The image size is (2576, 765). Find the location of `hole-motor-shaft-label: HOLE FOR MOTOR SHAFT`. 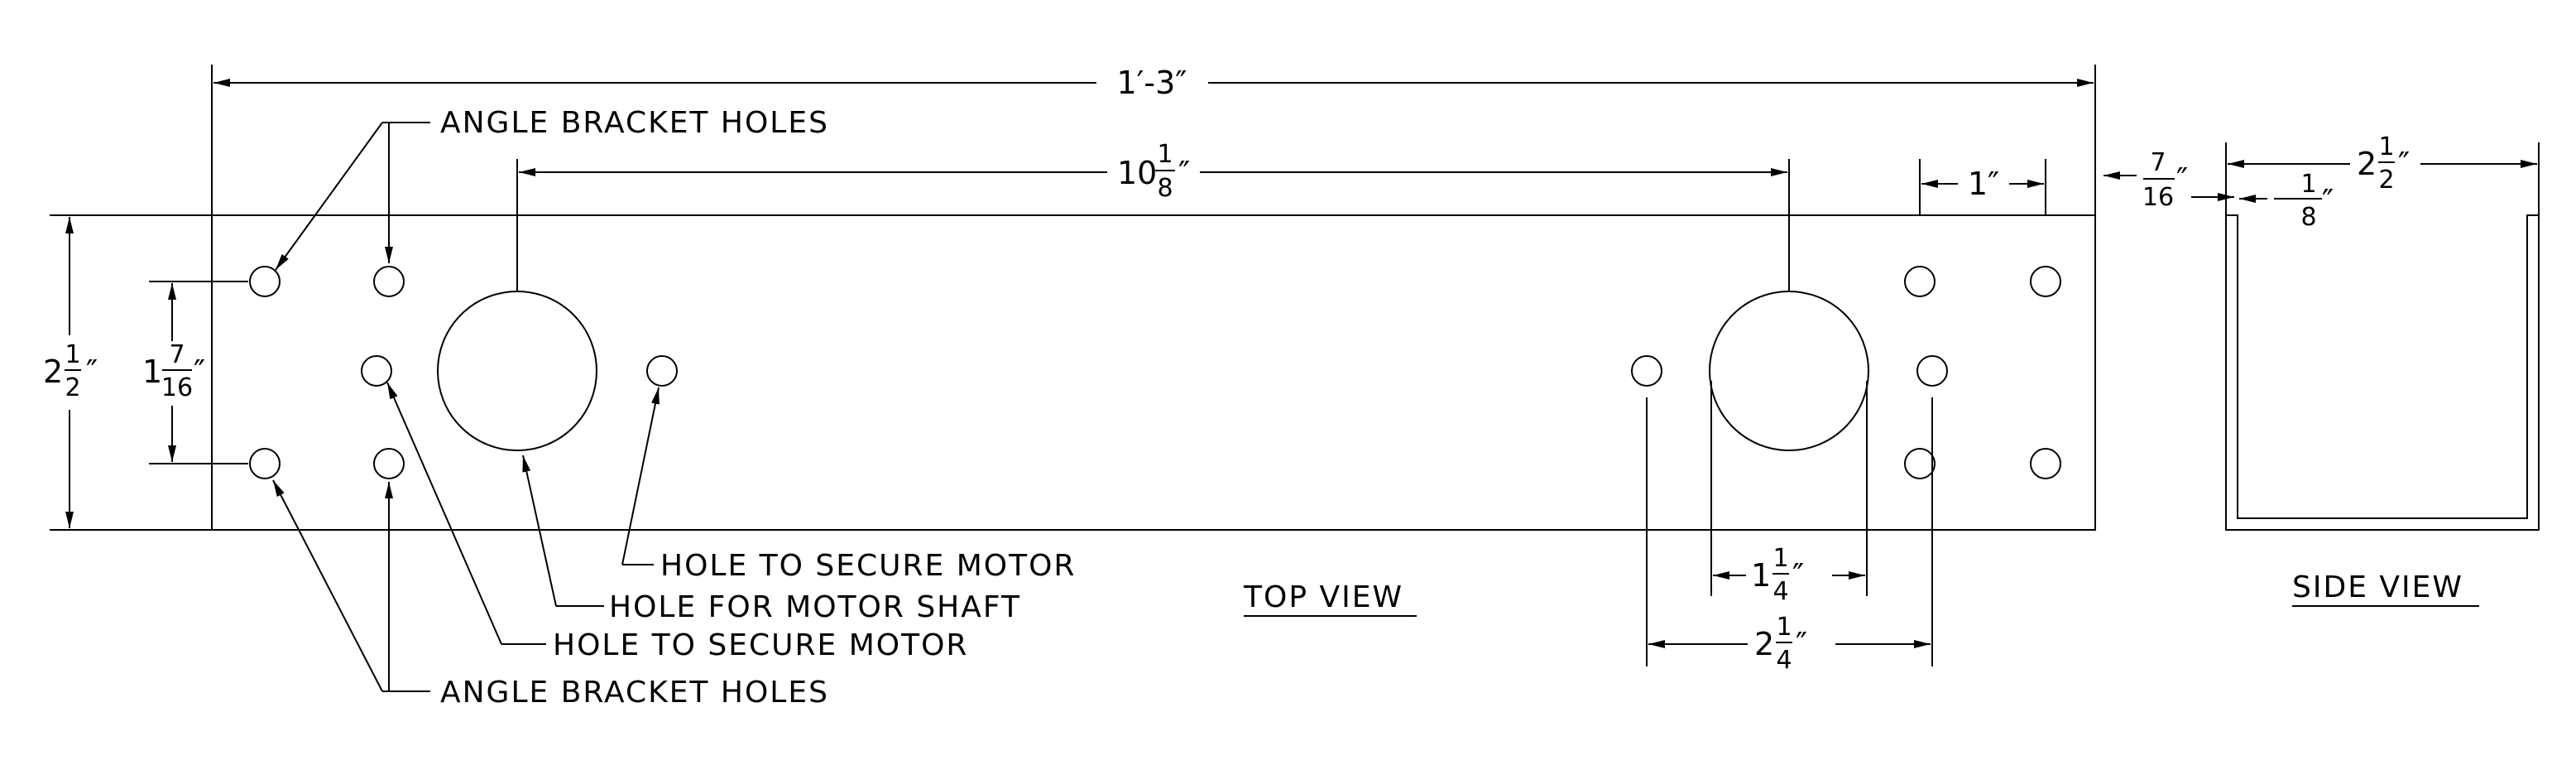

hole-motor-shaft-label: HOLE FOR MOTOR SHAFT is located at coordinates (815, 607).